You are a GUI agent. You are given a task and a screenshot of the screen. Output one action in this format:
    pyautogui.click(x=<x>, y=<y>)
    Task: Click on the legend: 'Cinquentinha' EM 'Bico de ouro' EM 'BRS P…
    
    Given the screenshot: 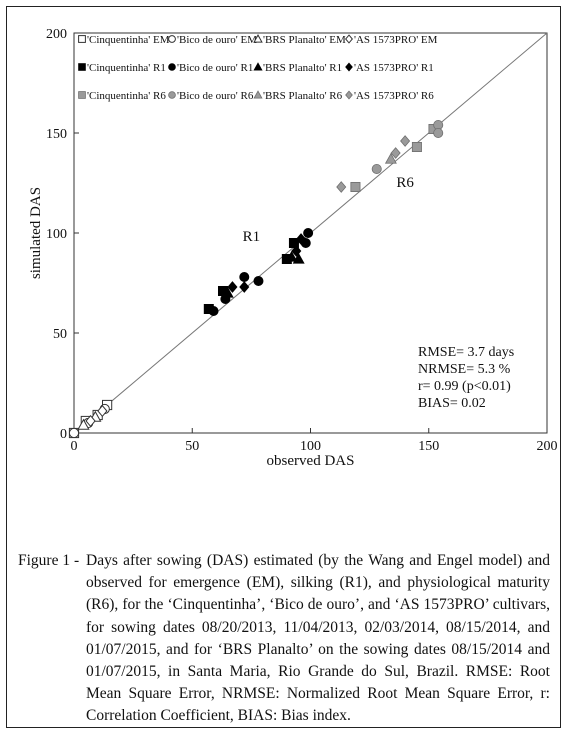 What is the action you would take?
    pyautogui.click(x=258, y=68)
    